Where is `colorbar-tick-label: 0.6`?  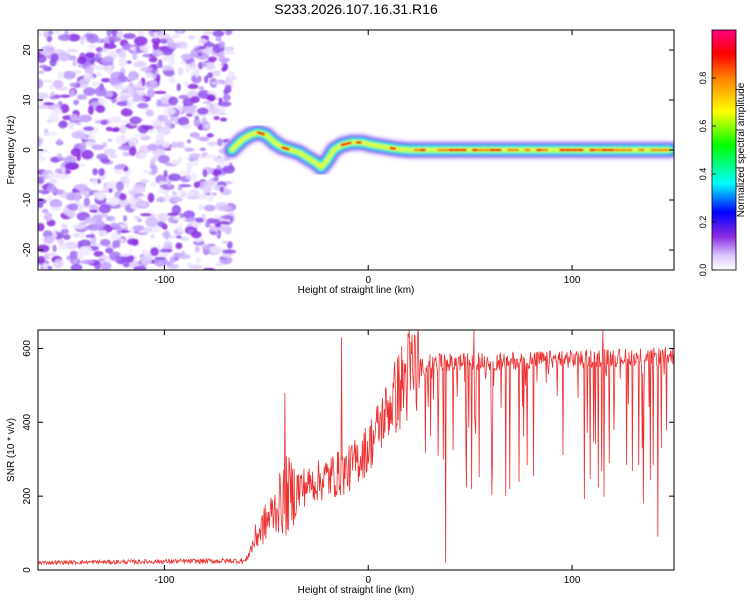 colorbar-tick-label: 0.6 is located at coordinates (703, 126).